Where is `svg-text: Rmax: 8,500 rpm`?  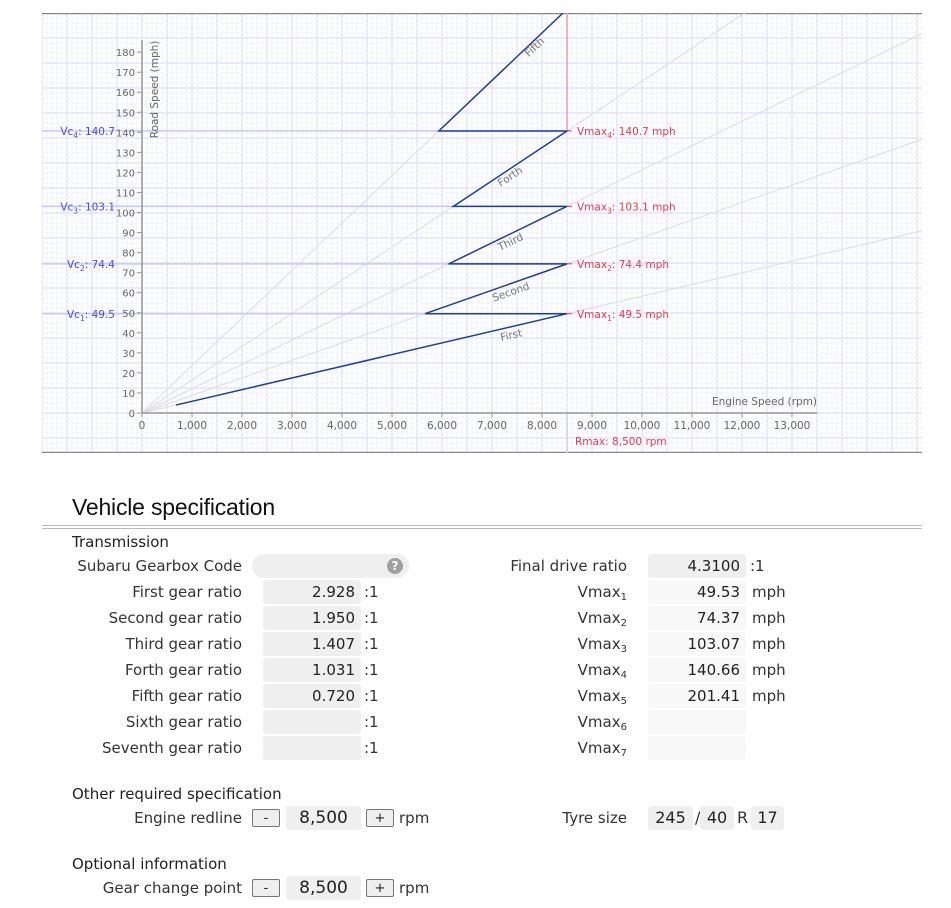
svg-text: Rmax: 8,500 rpm is located at coordinates (621, 442).